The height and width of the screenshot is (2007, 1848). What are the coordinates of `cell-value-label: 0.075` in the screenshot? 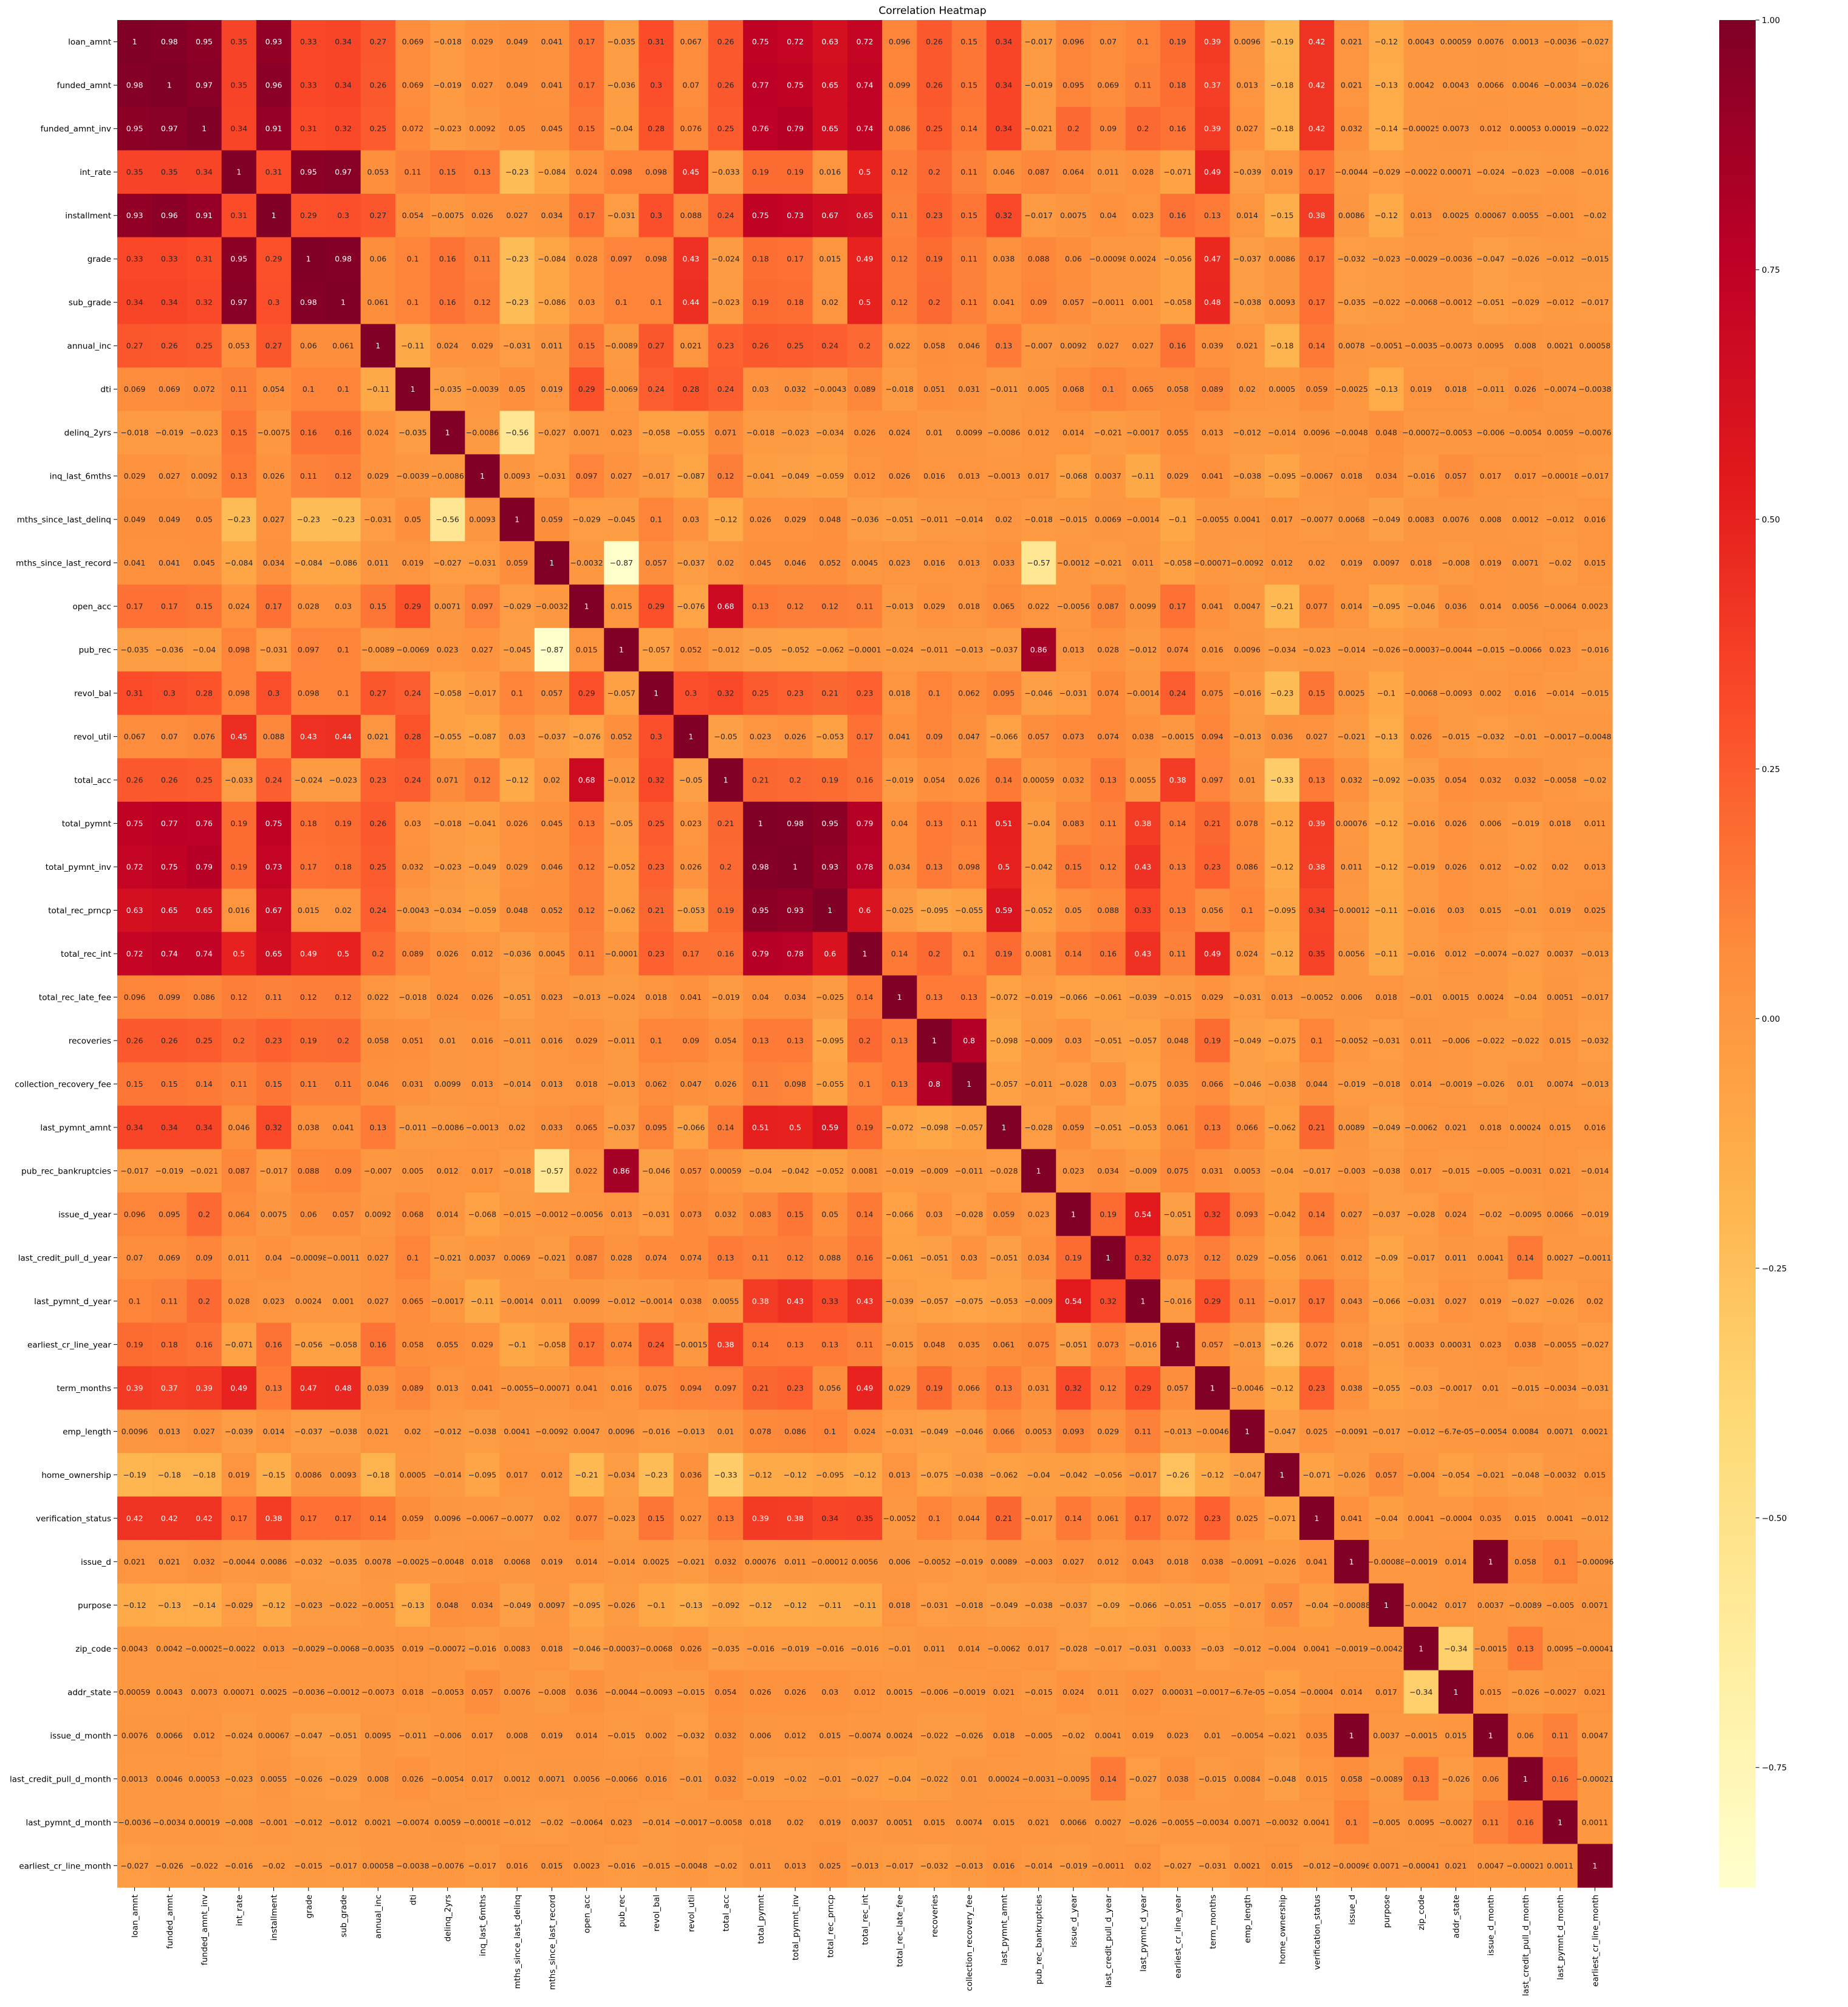 It's located at (1212, 693).